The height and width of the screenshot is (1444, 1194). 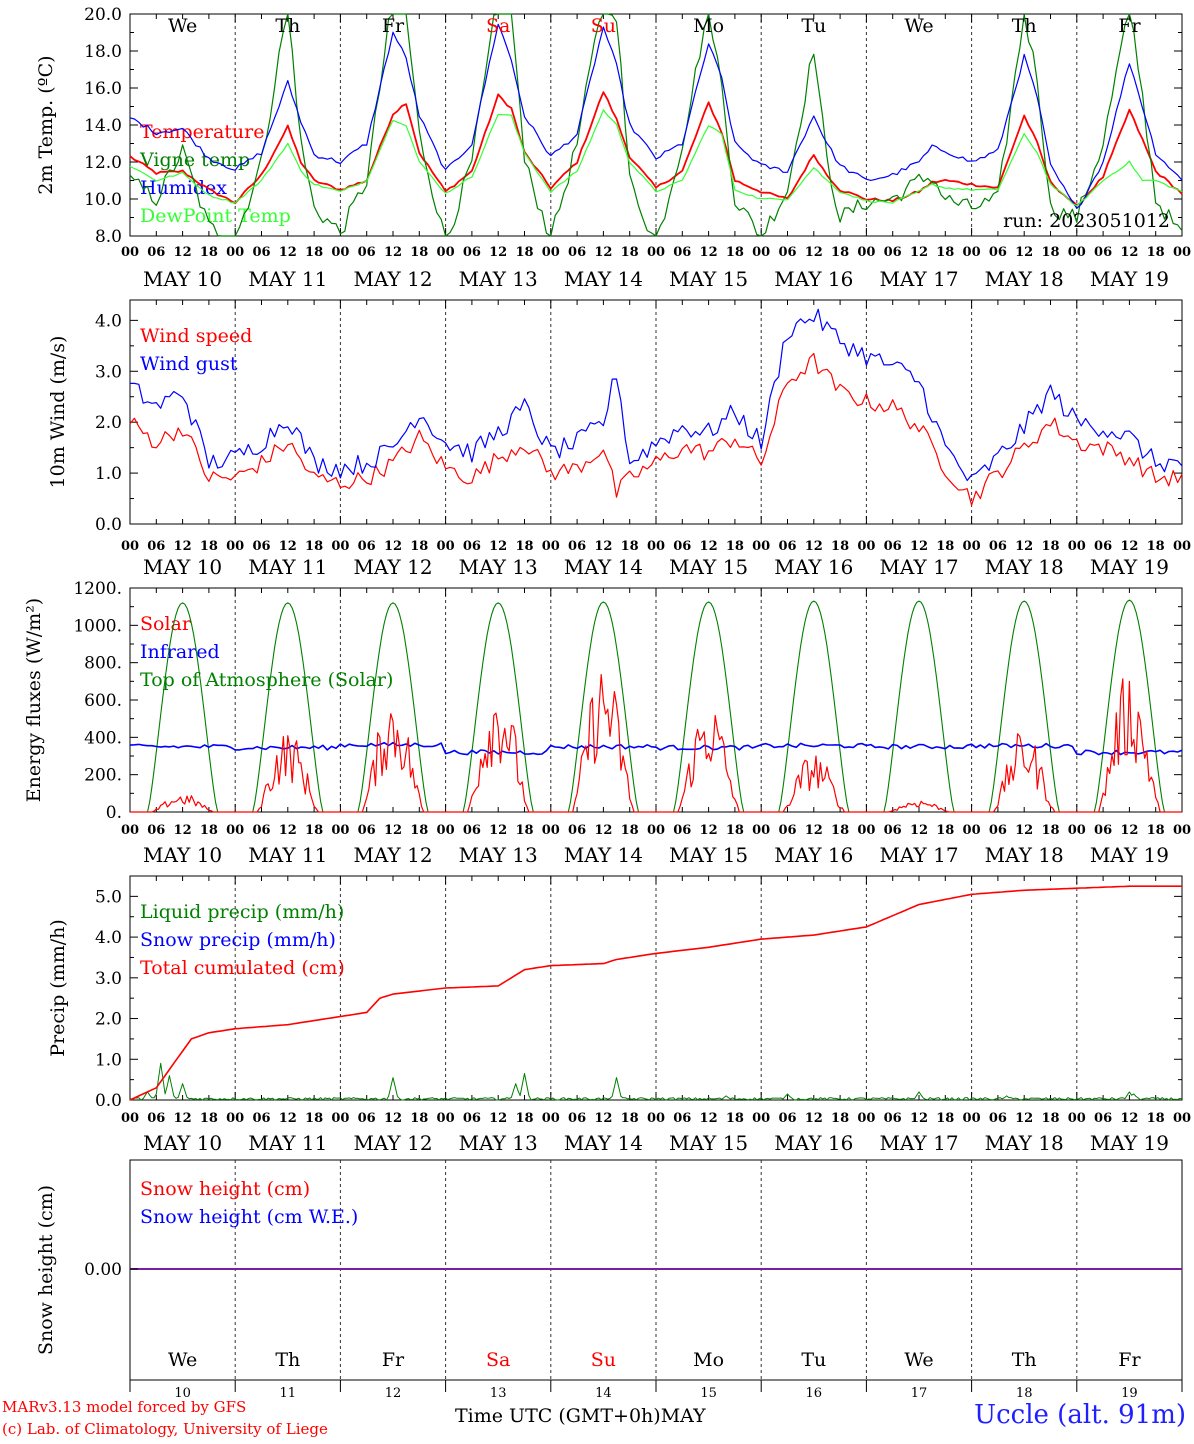 I want to click on run-label: run: 2023051012, so click(x=1086, y=221).